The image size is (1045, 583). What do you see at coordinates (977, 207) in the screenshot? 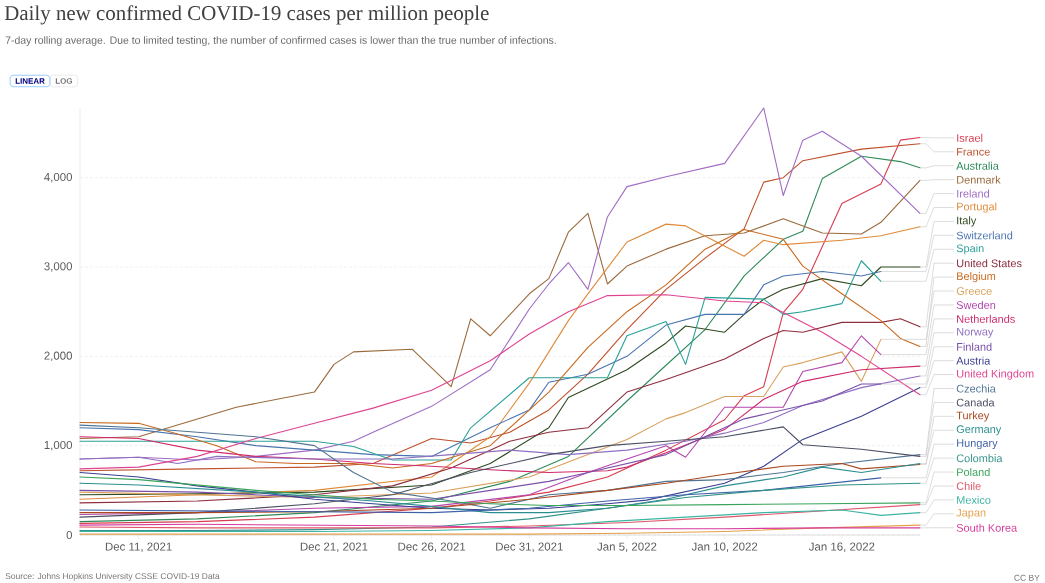
I see `text: Portugal` at bounding box center [977, 207].